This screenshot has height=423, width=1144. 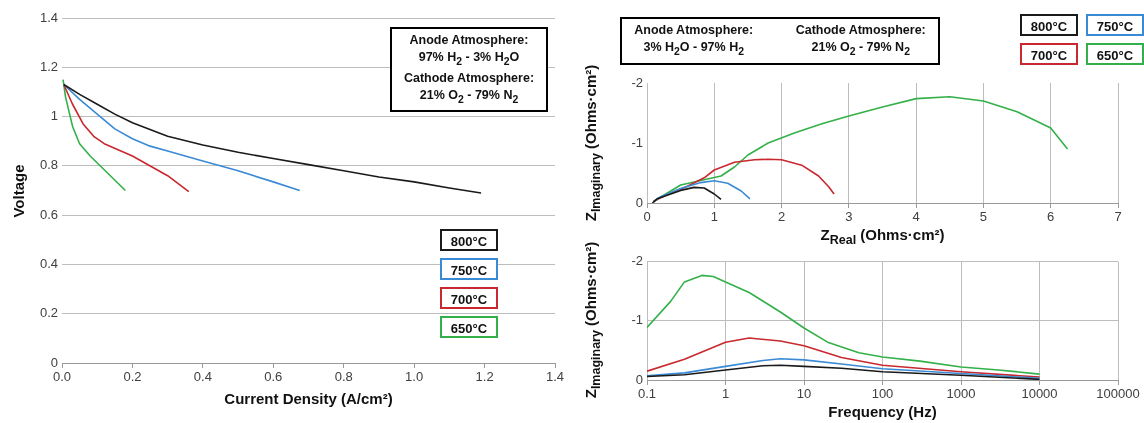 What do you see at coordinates (469, 59) in the screenshot?
I see `annotation: 97% H$_{2}$ - 3% H$_{2}$O` at bounding box center [469, 59].